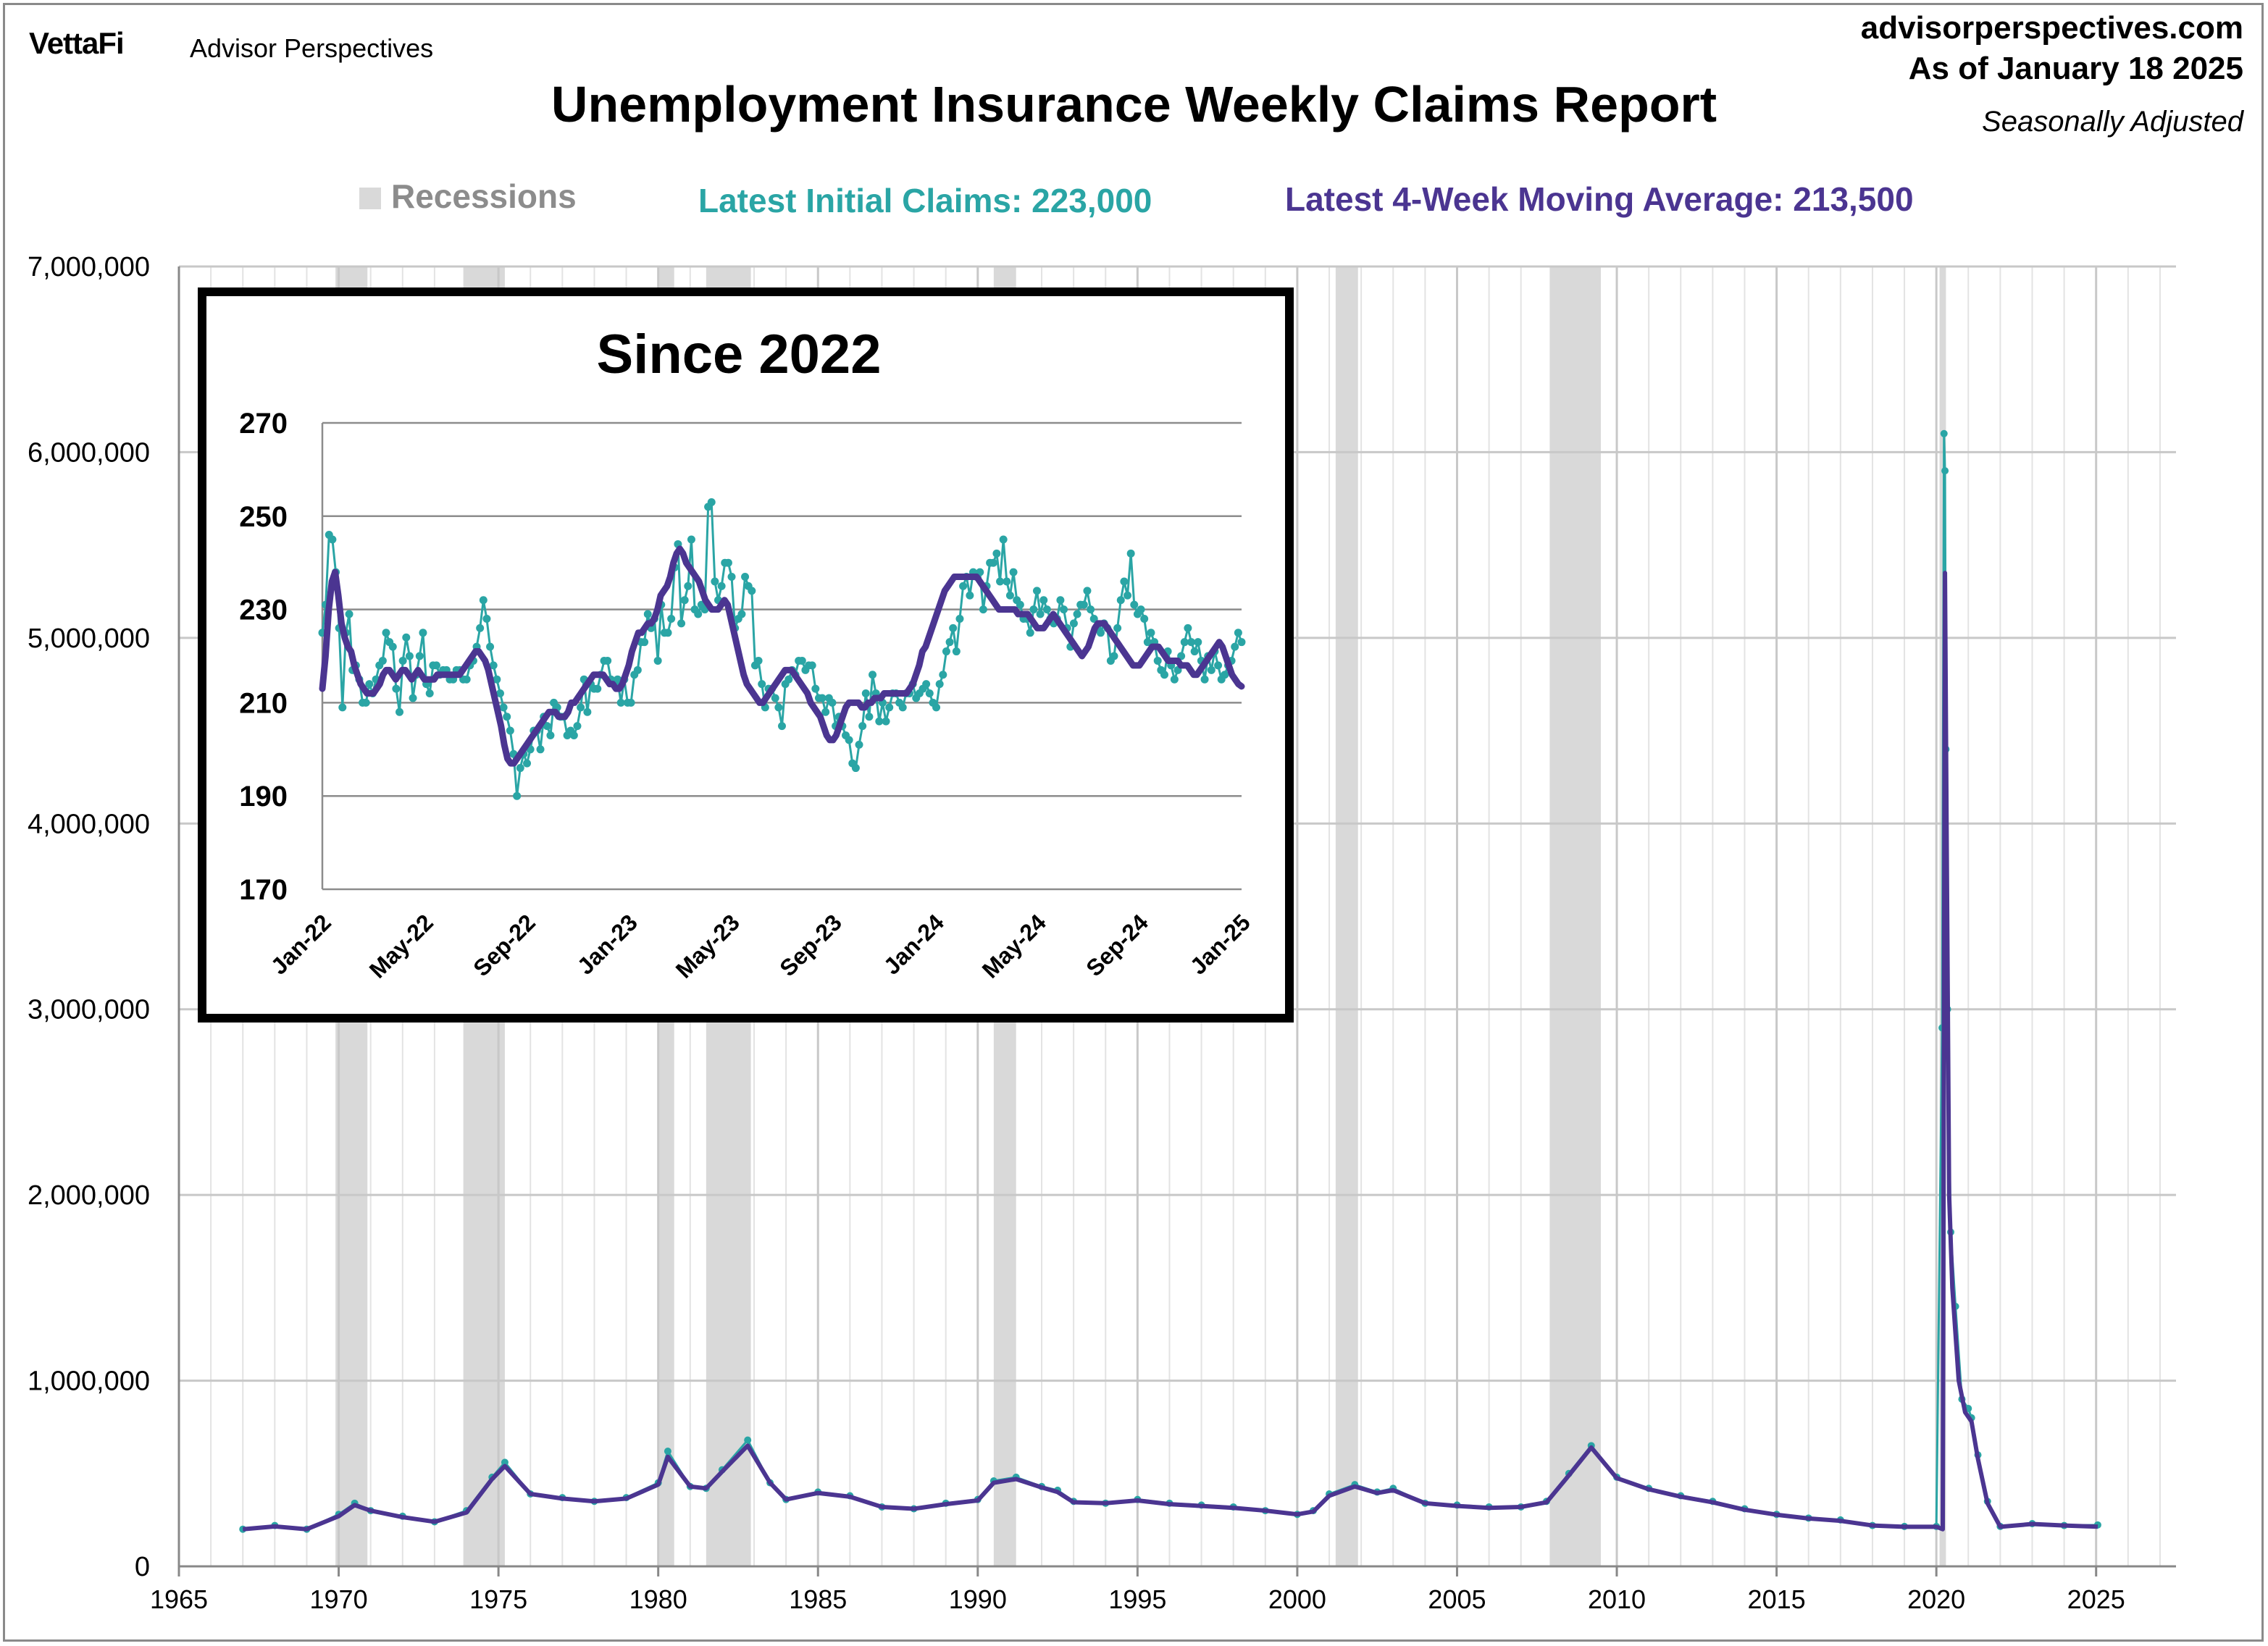 This screenshot has height=1646, width=2268. I want to click on x-tick-label: 1990, so click(978, 1599).